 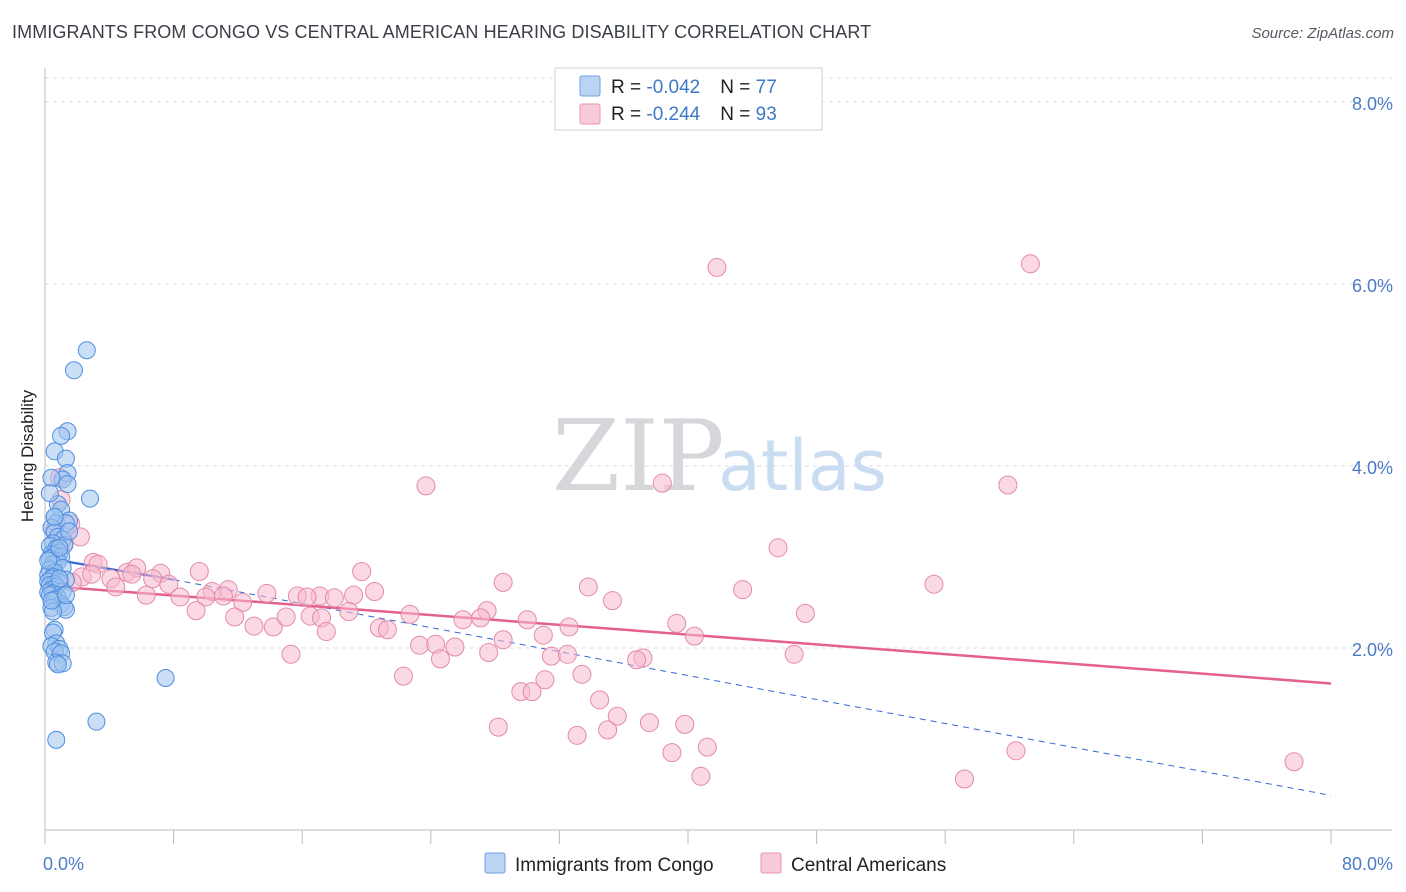 What do you see at coordinates (1372, 650) in the screenshot?
I see `y-tick-label-0: 2.0%` at bounding box center [1372, 650].